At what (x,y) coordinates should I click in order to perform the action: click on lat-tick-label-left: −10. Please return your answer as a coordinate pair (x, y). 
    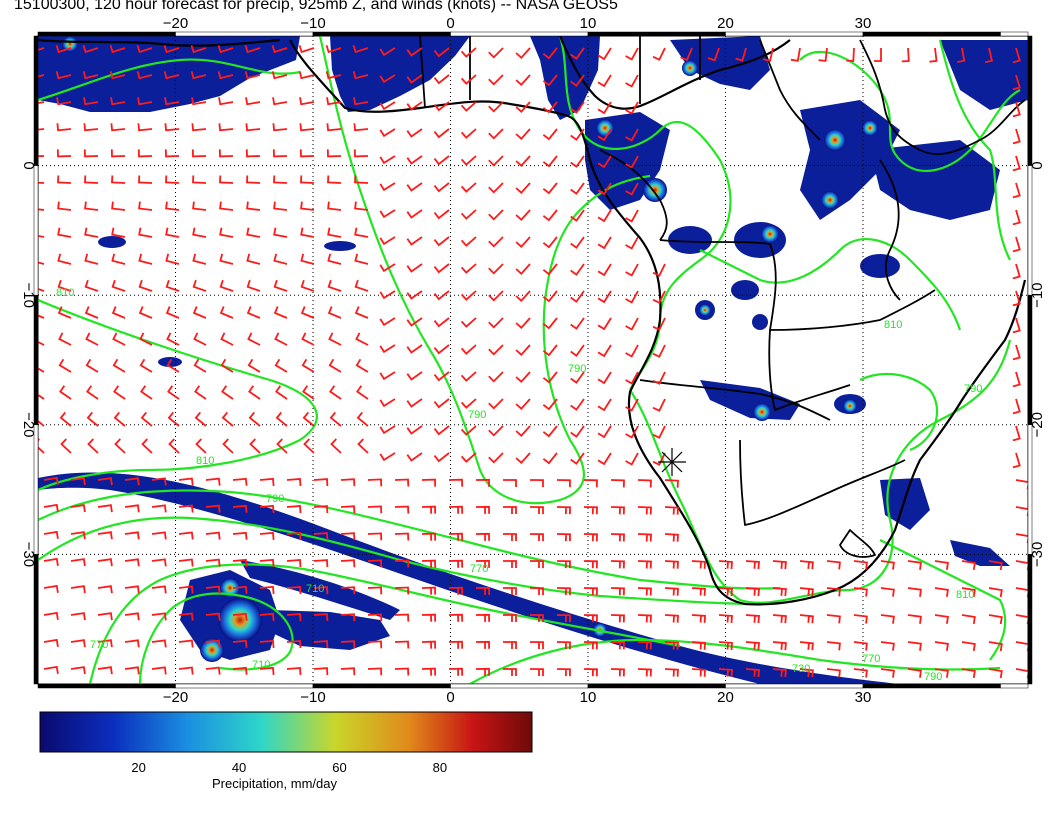
    Looking at the image, I should click on (28, 294).